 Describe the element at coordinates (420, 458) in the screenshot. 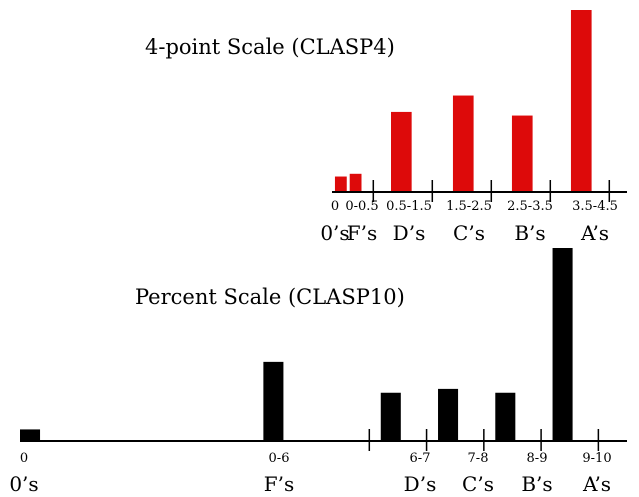

I see `category-label: 6-7` at that location.